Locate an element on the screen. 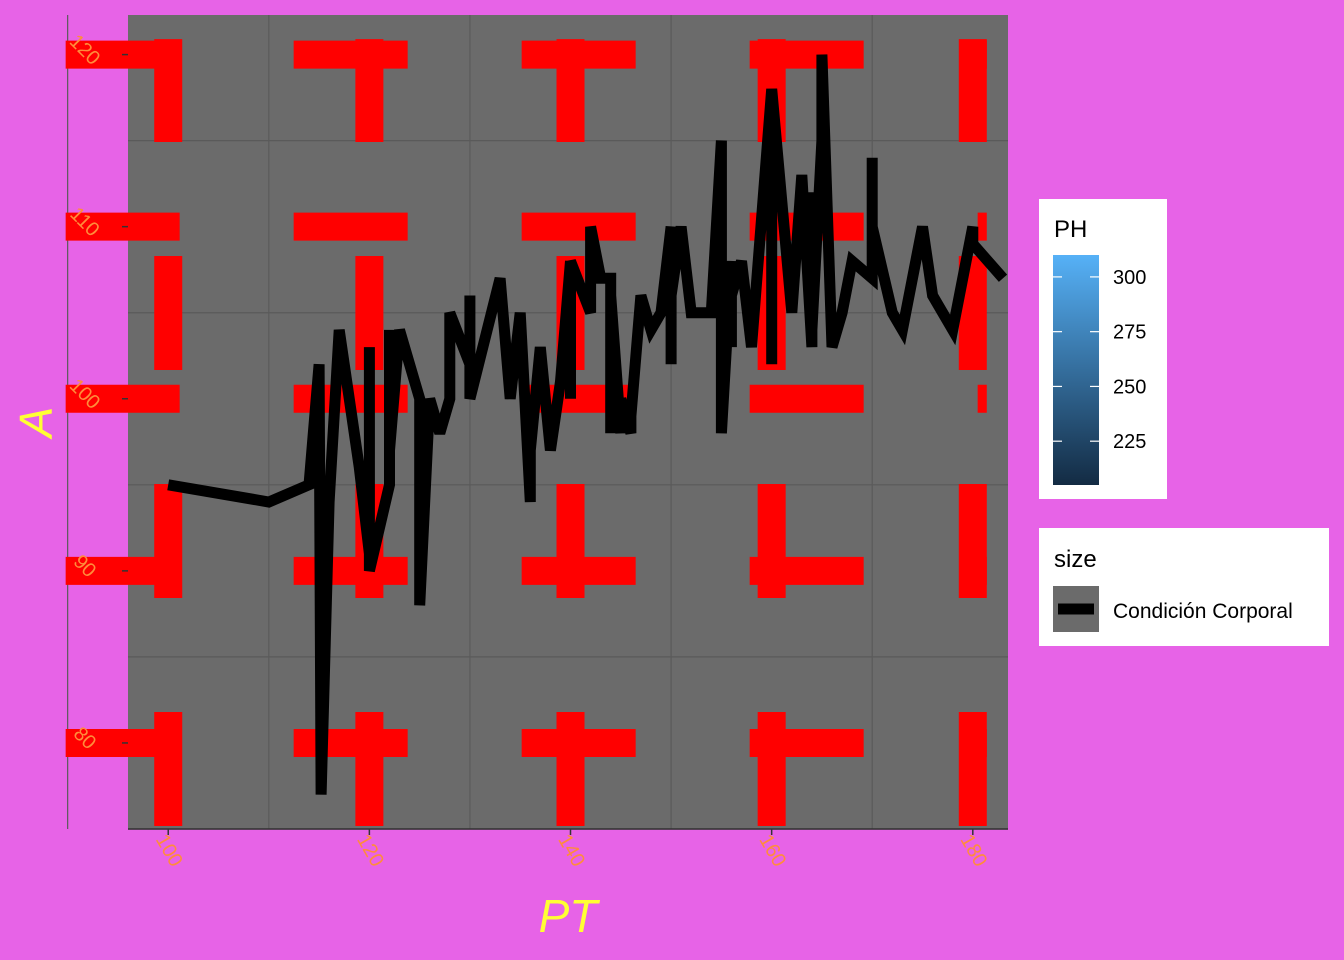 The height and width of the screenshot is (960, 1344). y-axis-title: A is located at coordinates (36, 424).